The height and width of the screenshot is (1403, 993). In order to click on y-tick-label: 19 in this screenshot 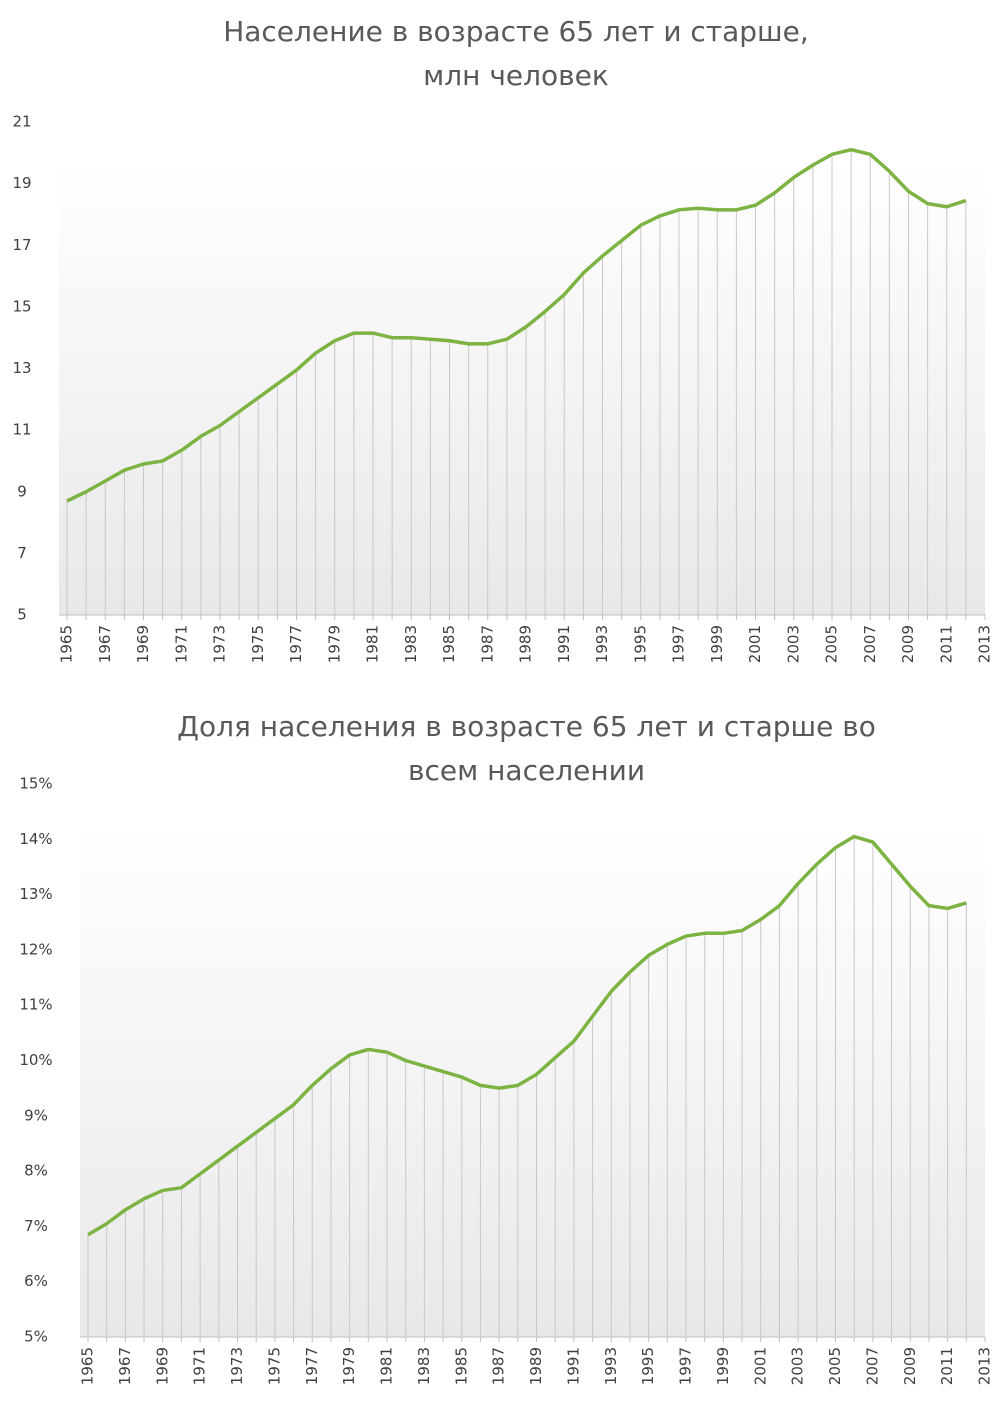, I will do `click(21, 183)`.